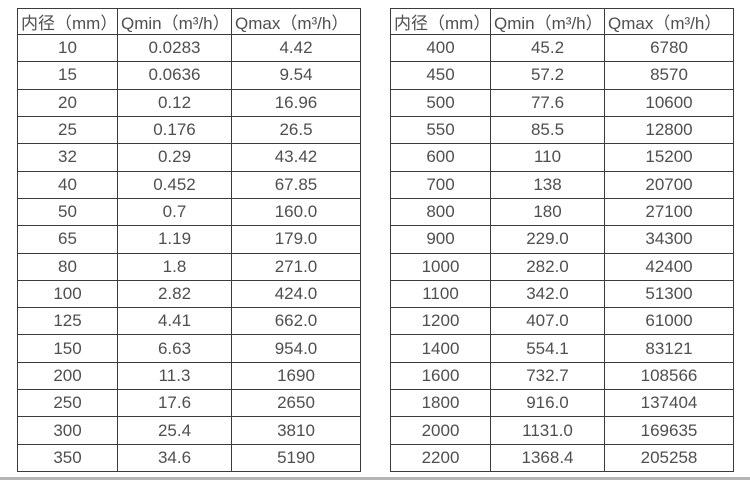 The height and width of the screenshot is (483, 750). What do you see at coordinates (296, 212) in the screenshot?
I see `cell-qmax: 160.0` at bounding box center [296, 212].